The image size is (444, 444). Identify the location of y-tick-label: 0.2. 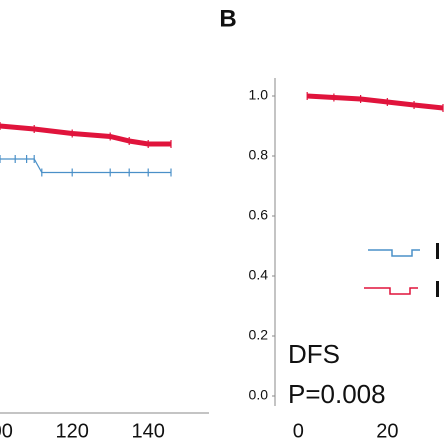
(259, 335).